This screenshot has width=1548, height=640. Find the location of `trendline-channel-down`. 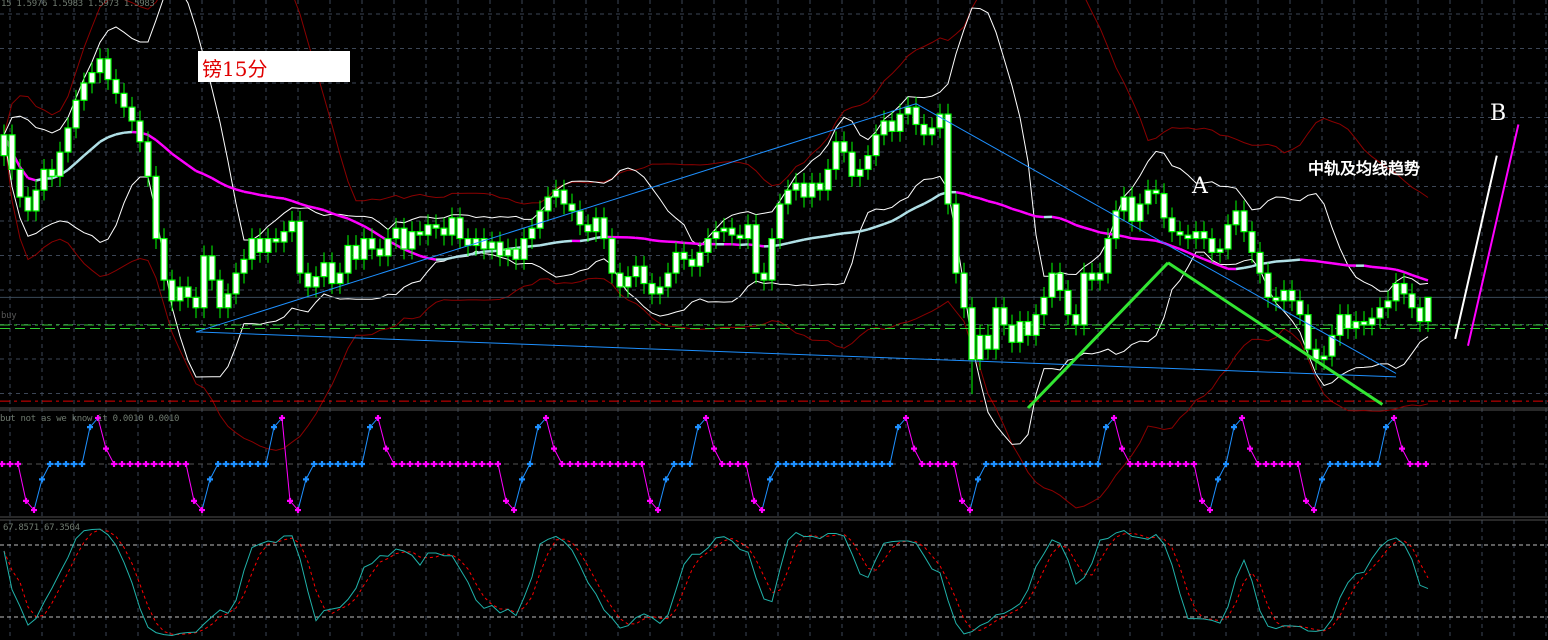

trendline-channel-down is located at coordinates (1156, 238).